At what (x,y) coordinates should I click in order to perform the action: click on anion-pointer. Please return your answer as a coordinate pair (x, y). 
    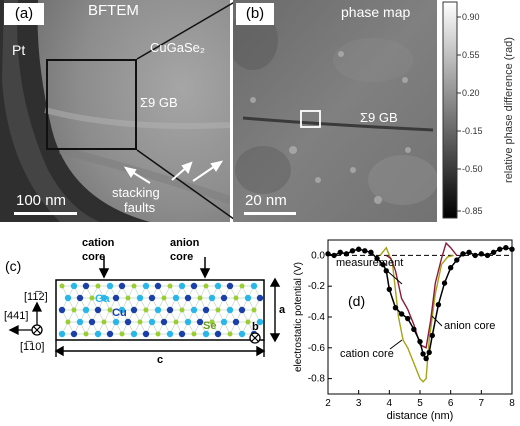
    Looking at the image, I should click on (437, 321).